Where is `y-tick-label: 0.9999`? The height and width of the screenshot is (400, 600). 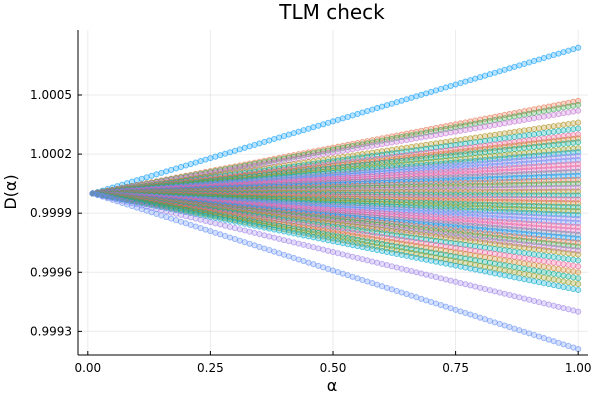 y-tick-label: 0.9999 is located at coordinates (51, 213).